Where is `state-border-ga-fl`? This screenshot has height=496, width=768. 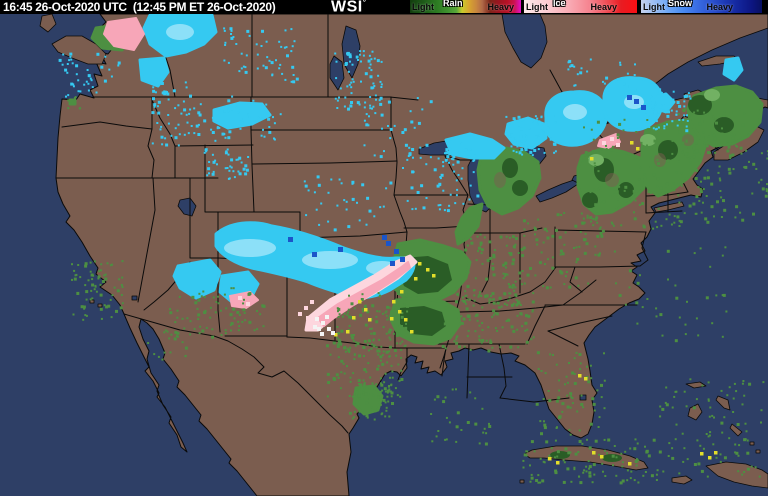
state-border-ga-fl is located at coordinates (534, 400).